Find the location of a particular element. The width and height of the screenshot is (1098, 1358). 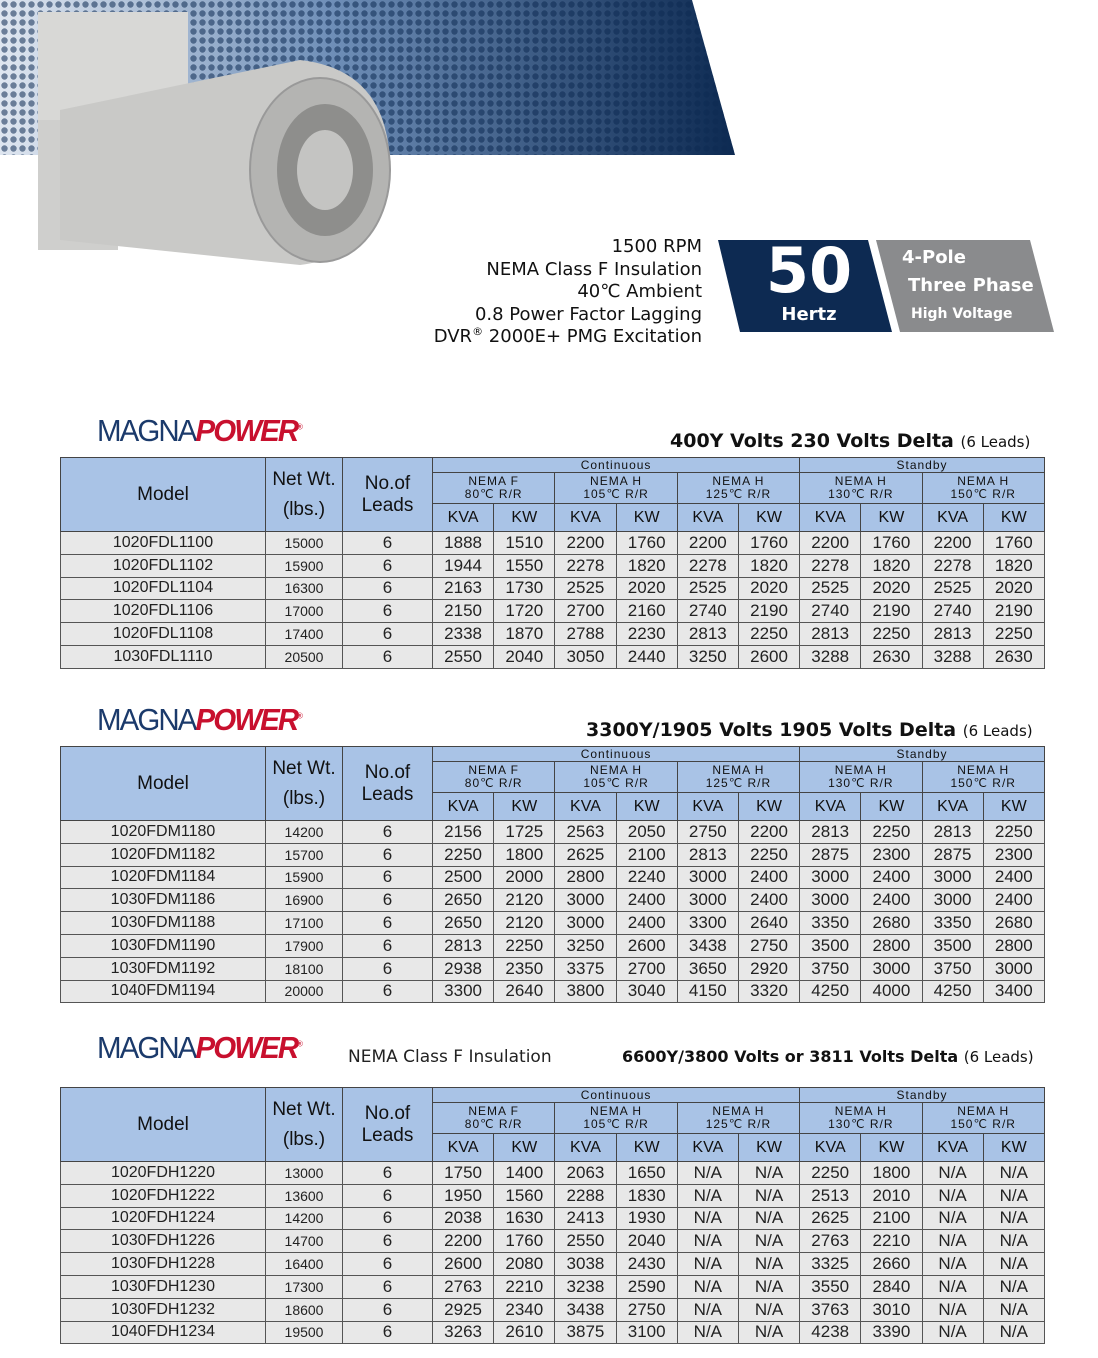

kva-cell: 1888 is located at coordinates (463, 543).